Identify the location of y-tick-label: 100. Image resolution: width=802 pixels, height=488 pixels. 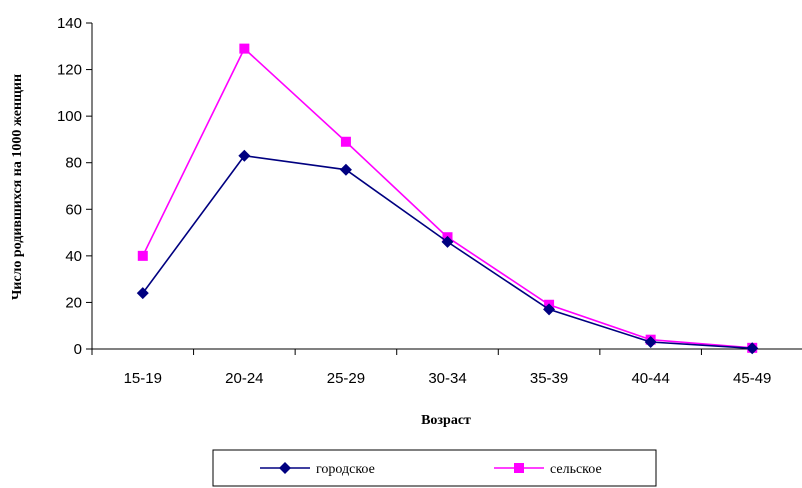
(69, 116).